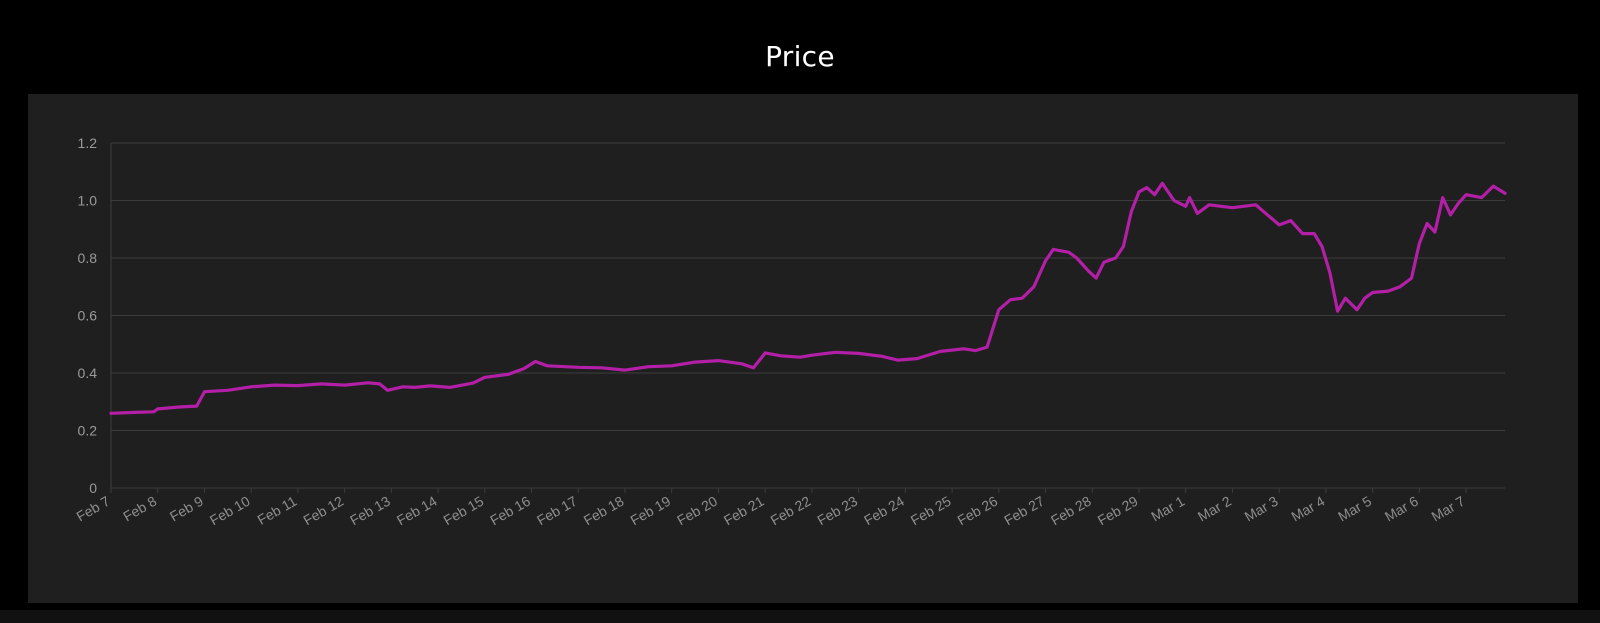  What do you see at coordinates (464, 511) in the screenshot?
I see `x-tick-label: Feb 15` at bounding box center [464, 511].